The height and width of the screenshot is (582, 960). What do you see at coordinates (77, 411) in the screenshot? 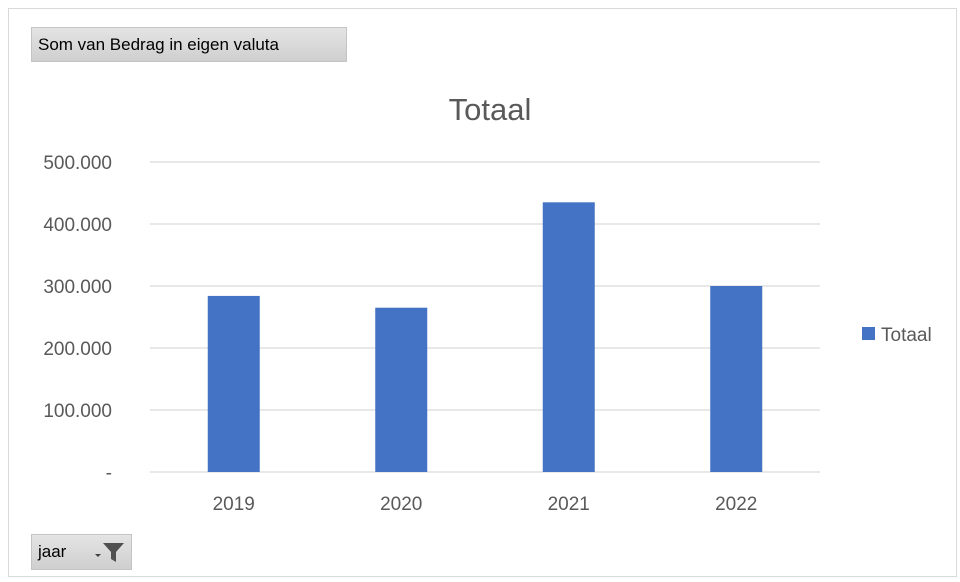
I see `y-tick-label: 100.000` at bounding box center [77, 411].